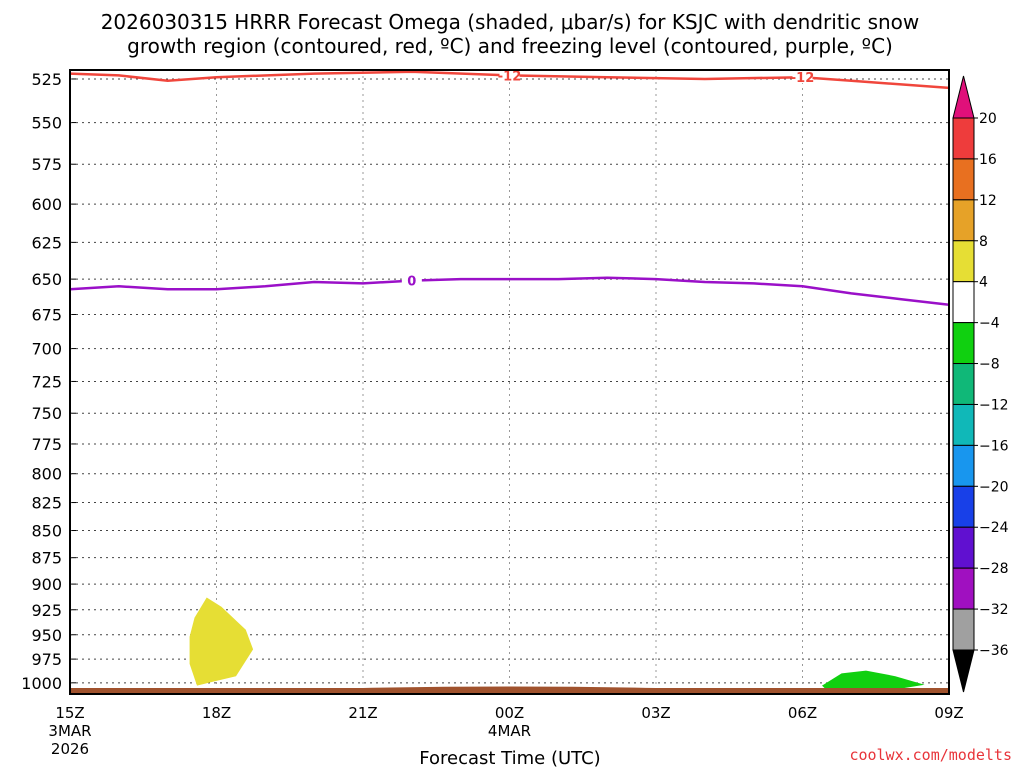  Describe the element at coordinates (994, 651) in the screenshot. I see `colorbar-label: −36` at that location.